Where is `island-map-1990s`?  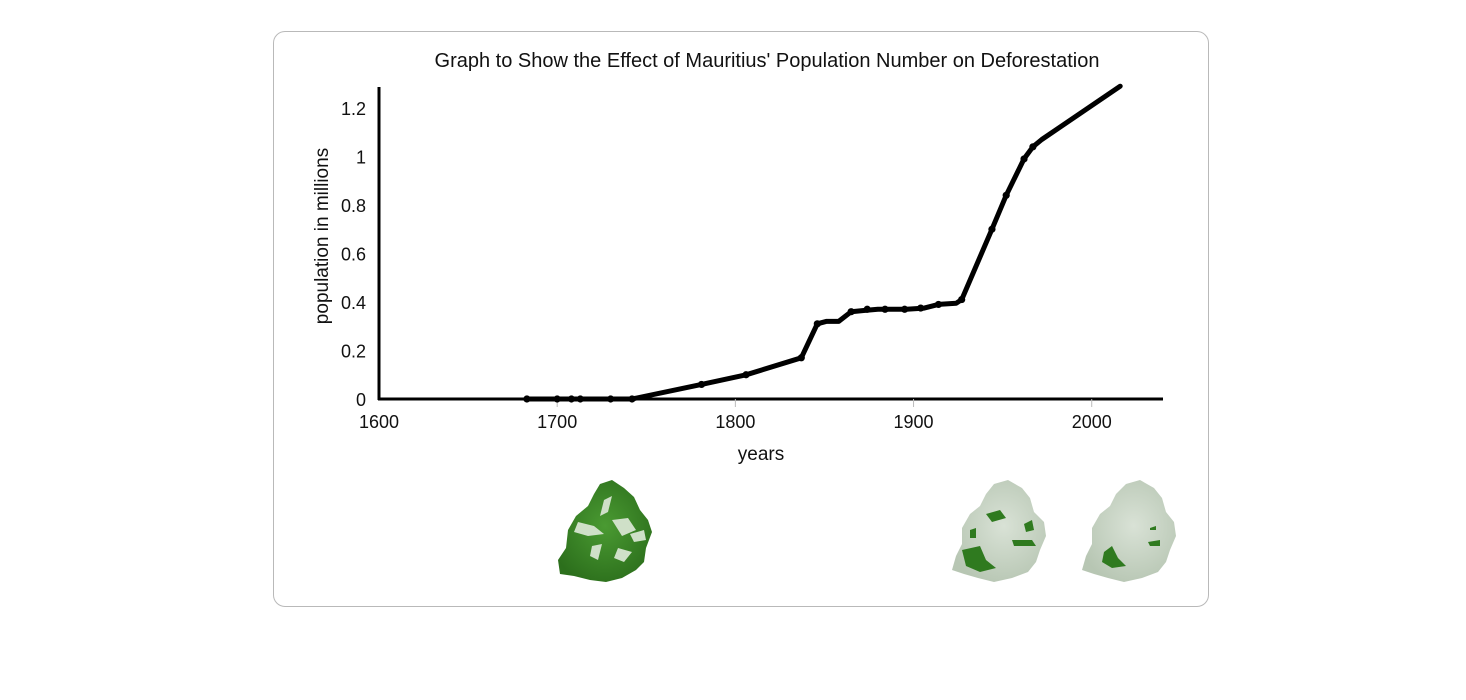 island-map-1990s is located at coordinates (1129, 531).